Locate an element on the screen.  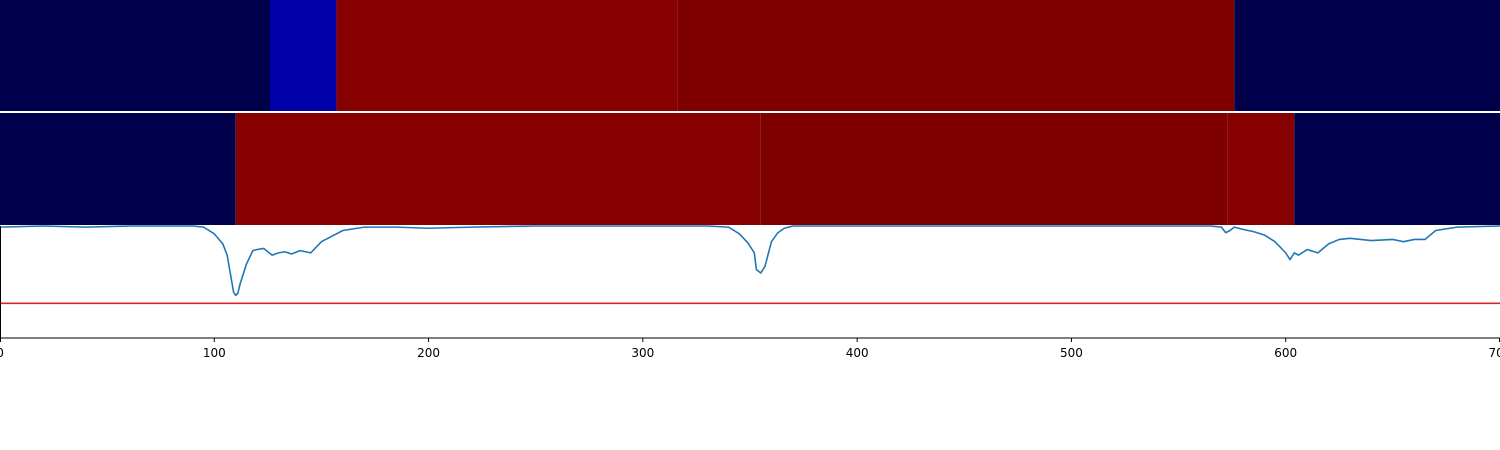
x-tick-label-600: 600 is located at coordinates (1285, 353).